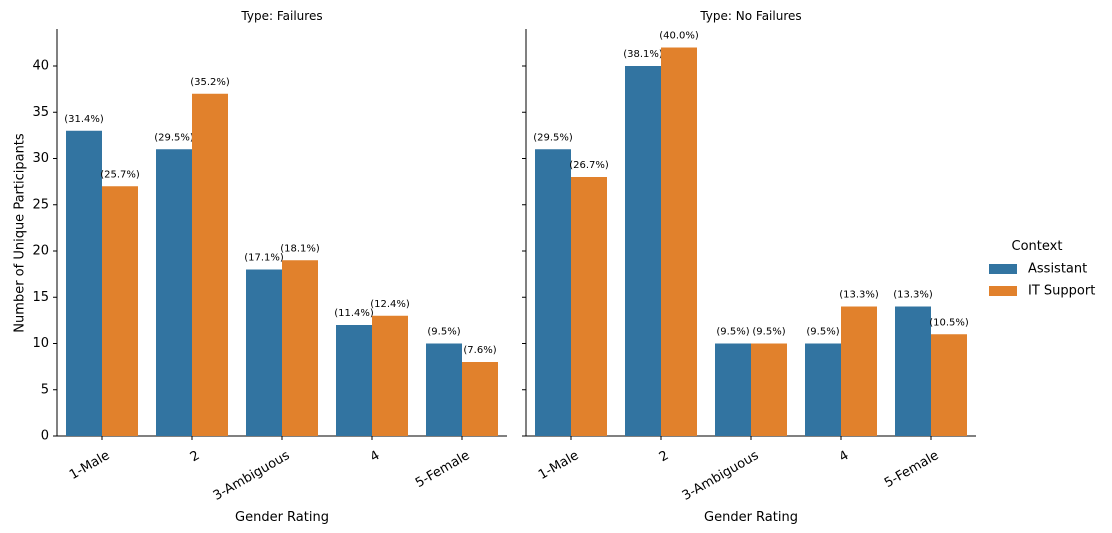  What do you see at coordinates (40, 204) in the screenshot?
I see `y-tick-label: 25` at bounding box center [40, 204].